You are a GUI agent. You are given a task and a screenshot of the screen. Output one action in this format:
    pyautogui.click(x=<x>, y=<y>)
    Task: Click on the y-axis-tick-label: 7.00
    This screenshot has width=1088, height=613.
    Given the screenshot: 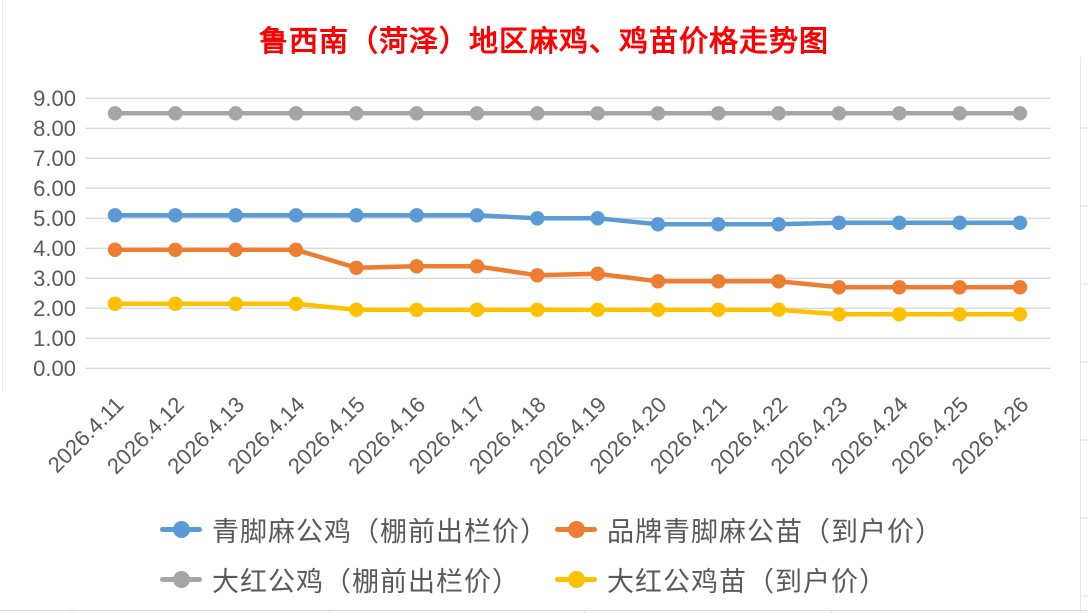 What is the action you would take?
    pyautogui.click(x=54, y=158)
    